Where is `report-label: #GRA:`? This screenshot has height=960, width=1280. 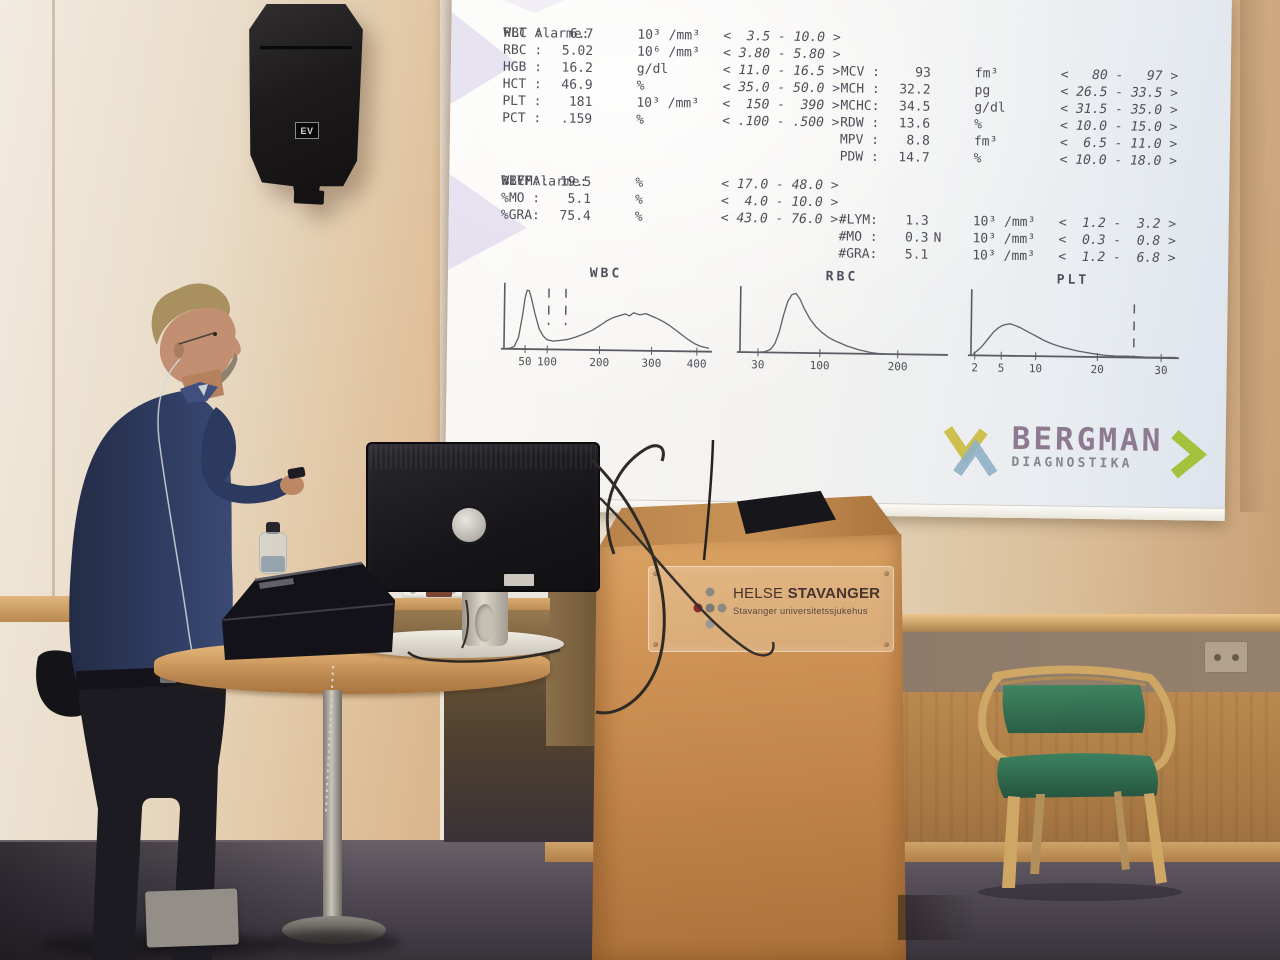 report-label: #GRA: is located at coordinates (858, 254).